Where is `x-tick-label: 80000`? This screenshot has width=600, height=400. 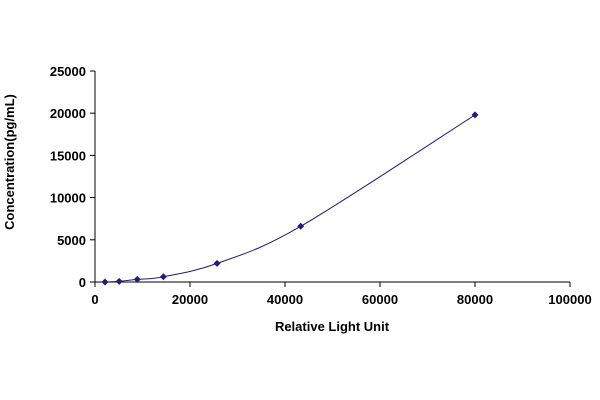 x-tick-label: 80000 is located at coordinates (475, 299).